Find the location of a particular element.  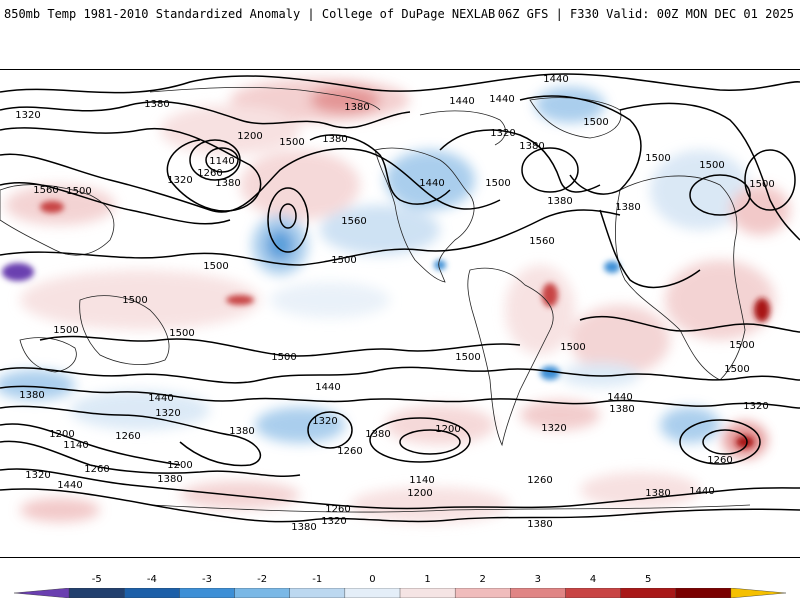

colorbar-tick-label: -3 is located at coordinates (207, 579).